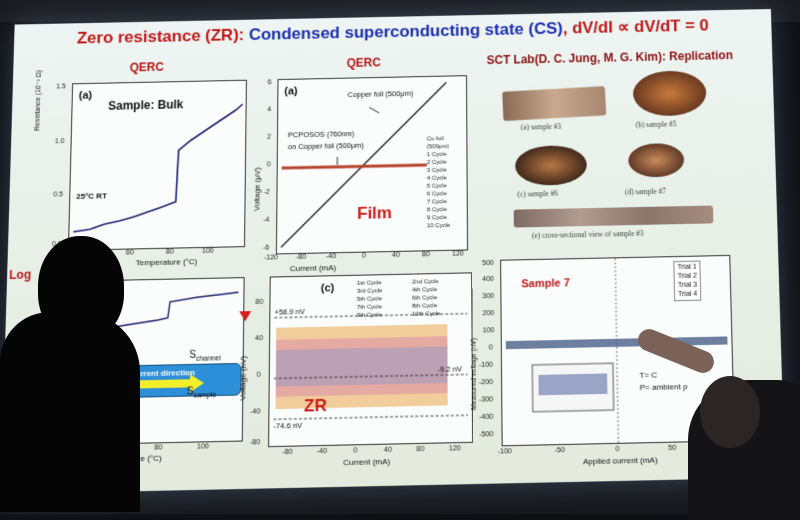 This screenshot has height=520, width=800. What do you see at coordinates (486, 434) in the screenshot?
I see `s7-ytick: -500` at bounding box center [486, 434].